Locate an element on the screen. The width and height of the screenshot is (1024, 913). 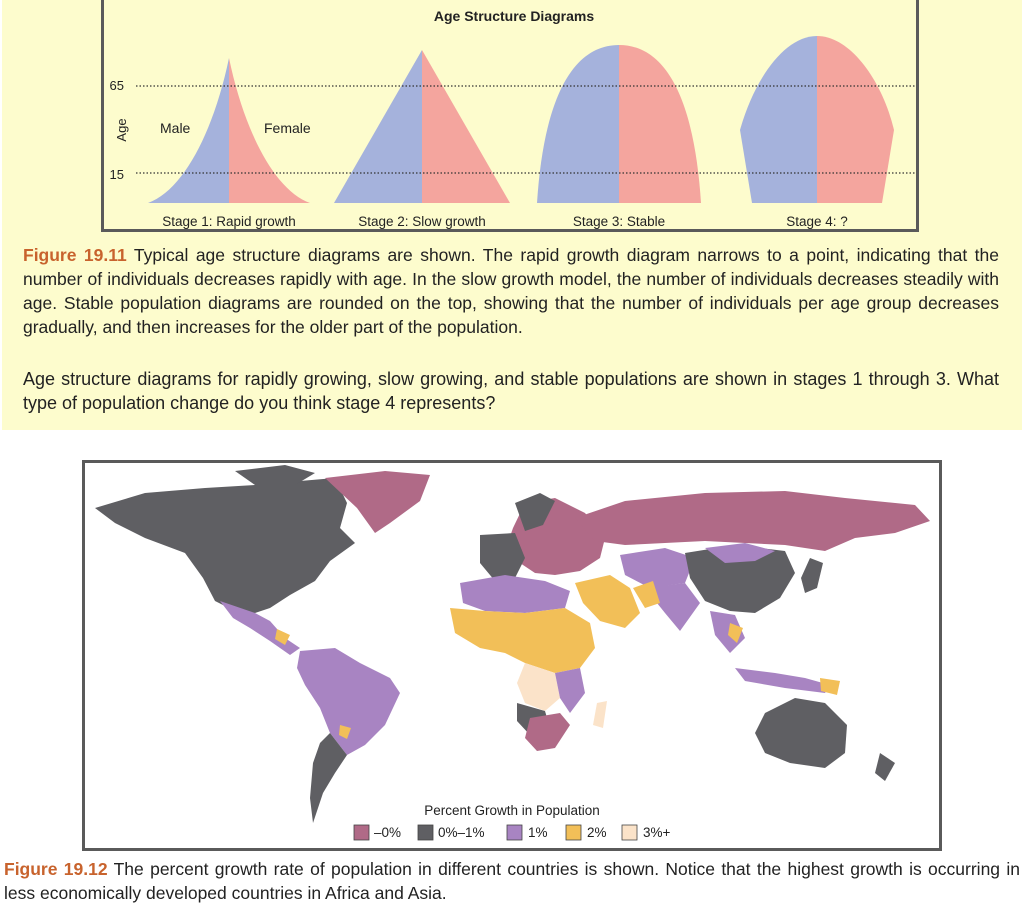
legend-item-4: 3%+ is located at coordinates (646, 832).